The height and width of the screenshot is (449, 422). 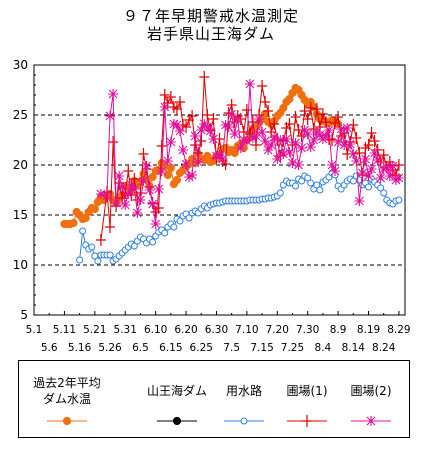 What do you see at coordinates (338, 330) in the screenshot?
I see `x-tick-label-top: 8.9` at bounding box center [338, 330].